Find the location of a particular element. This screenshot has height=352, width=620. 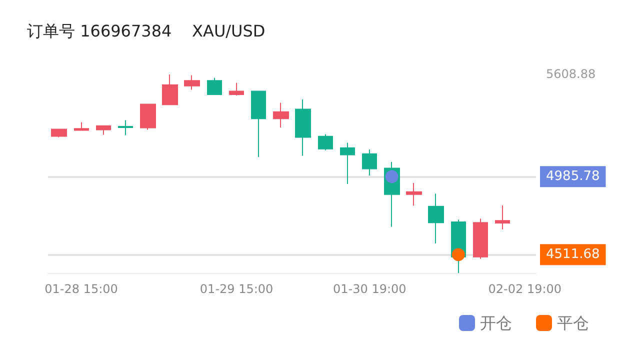

chart-title: 订单号 166967384 XAU/USD is located at coordinates (146, 31).